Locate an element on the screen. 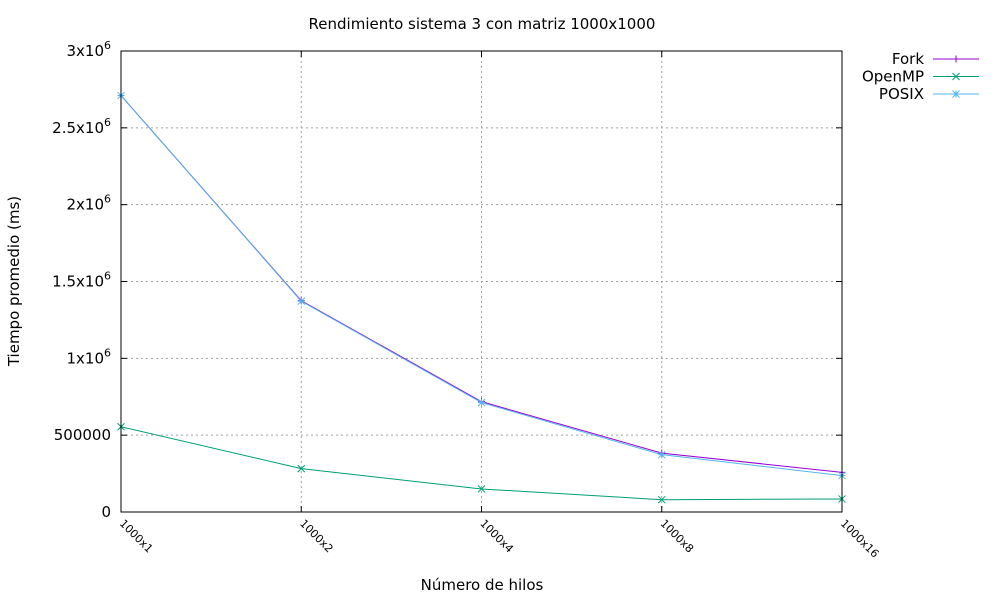  y-tick-label: 500000 is located at coordinates (82, 435).